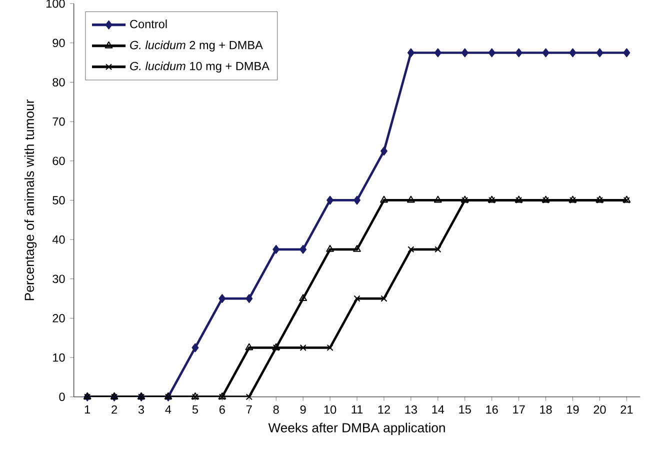 This screenshot has height=465, width=650. What do you see at coordinates (384, 409) in the screenshot?
I see `x-tick-label: 12` at bounding box center [384, 409].